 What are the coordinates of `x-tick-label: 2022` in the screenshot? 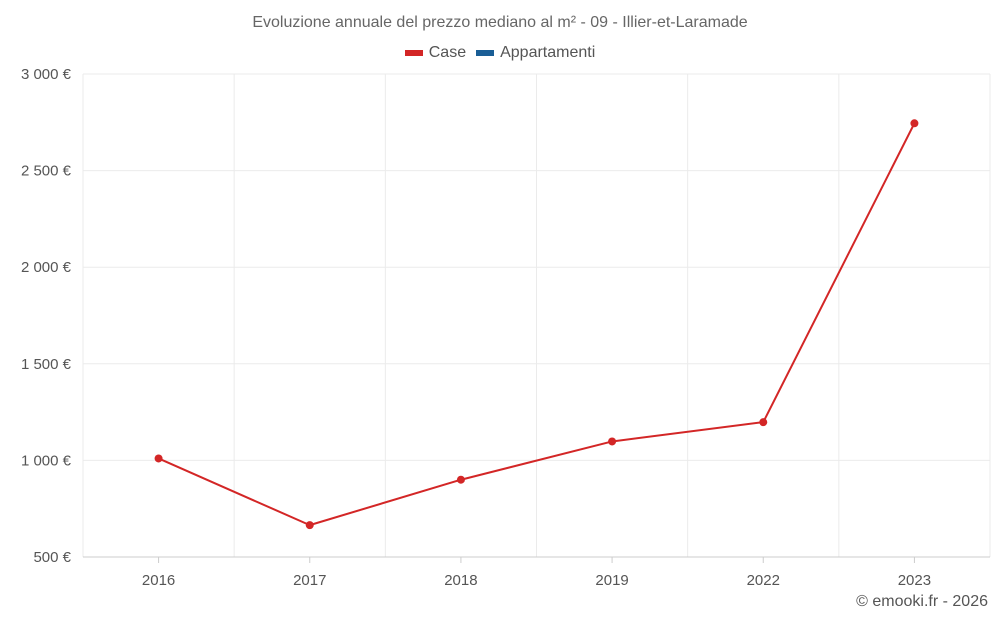 It's located at (763, 580).